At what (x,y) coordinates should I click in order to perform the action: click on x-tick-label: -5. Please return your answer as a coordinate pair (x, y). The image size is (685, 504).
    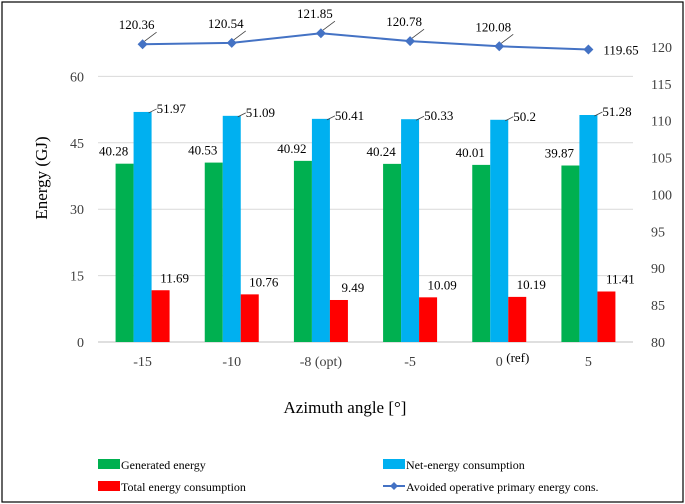
    Looking at the image, I should click on (410, 362).